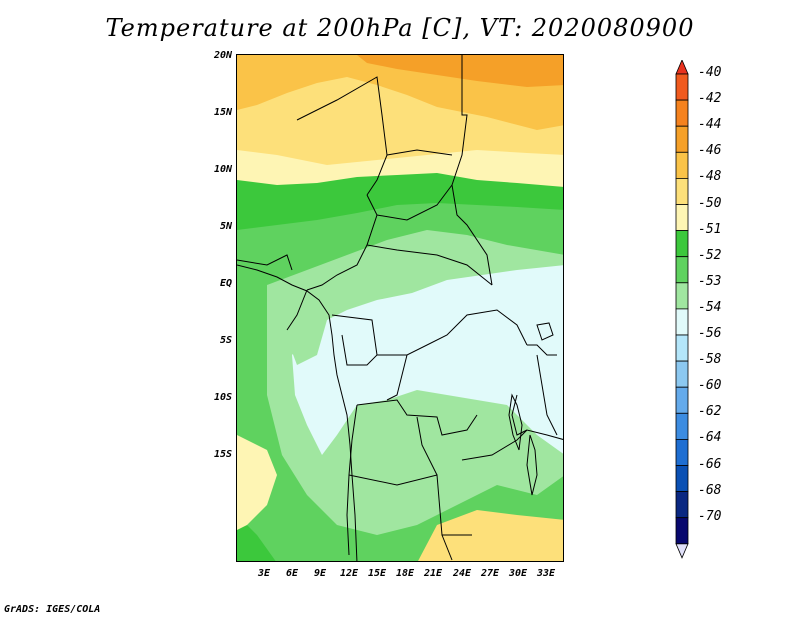  Describe the element at coordinates (682, 67) in the screenshot. I see `colorbar-top-arrow` at that location.